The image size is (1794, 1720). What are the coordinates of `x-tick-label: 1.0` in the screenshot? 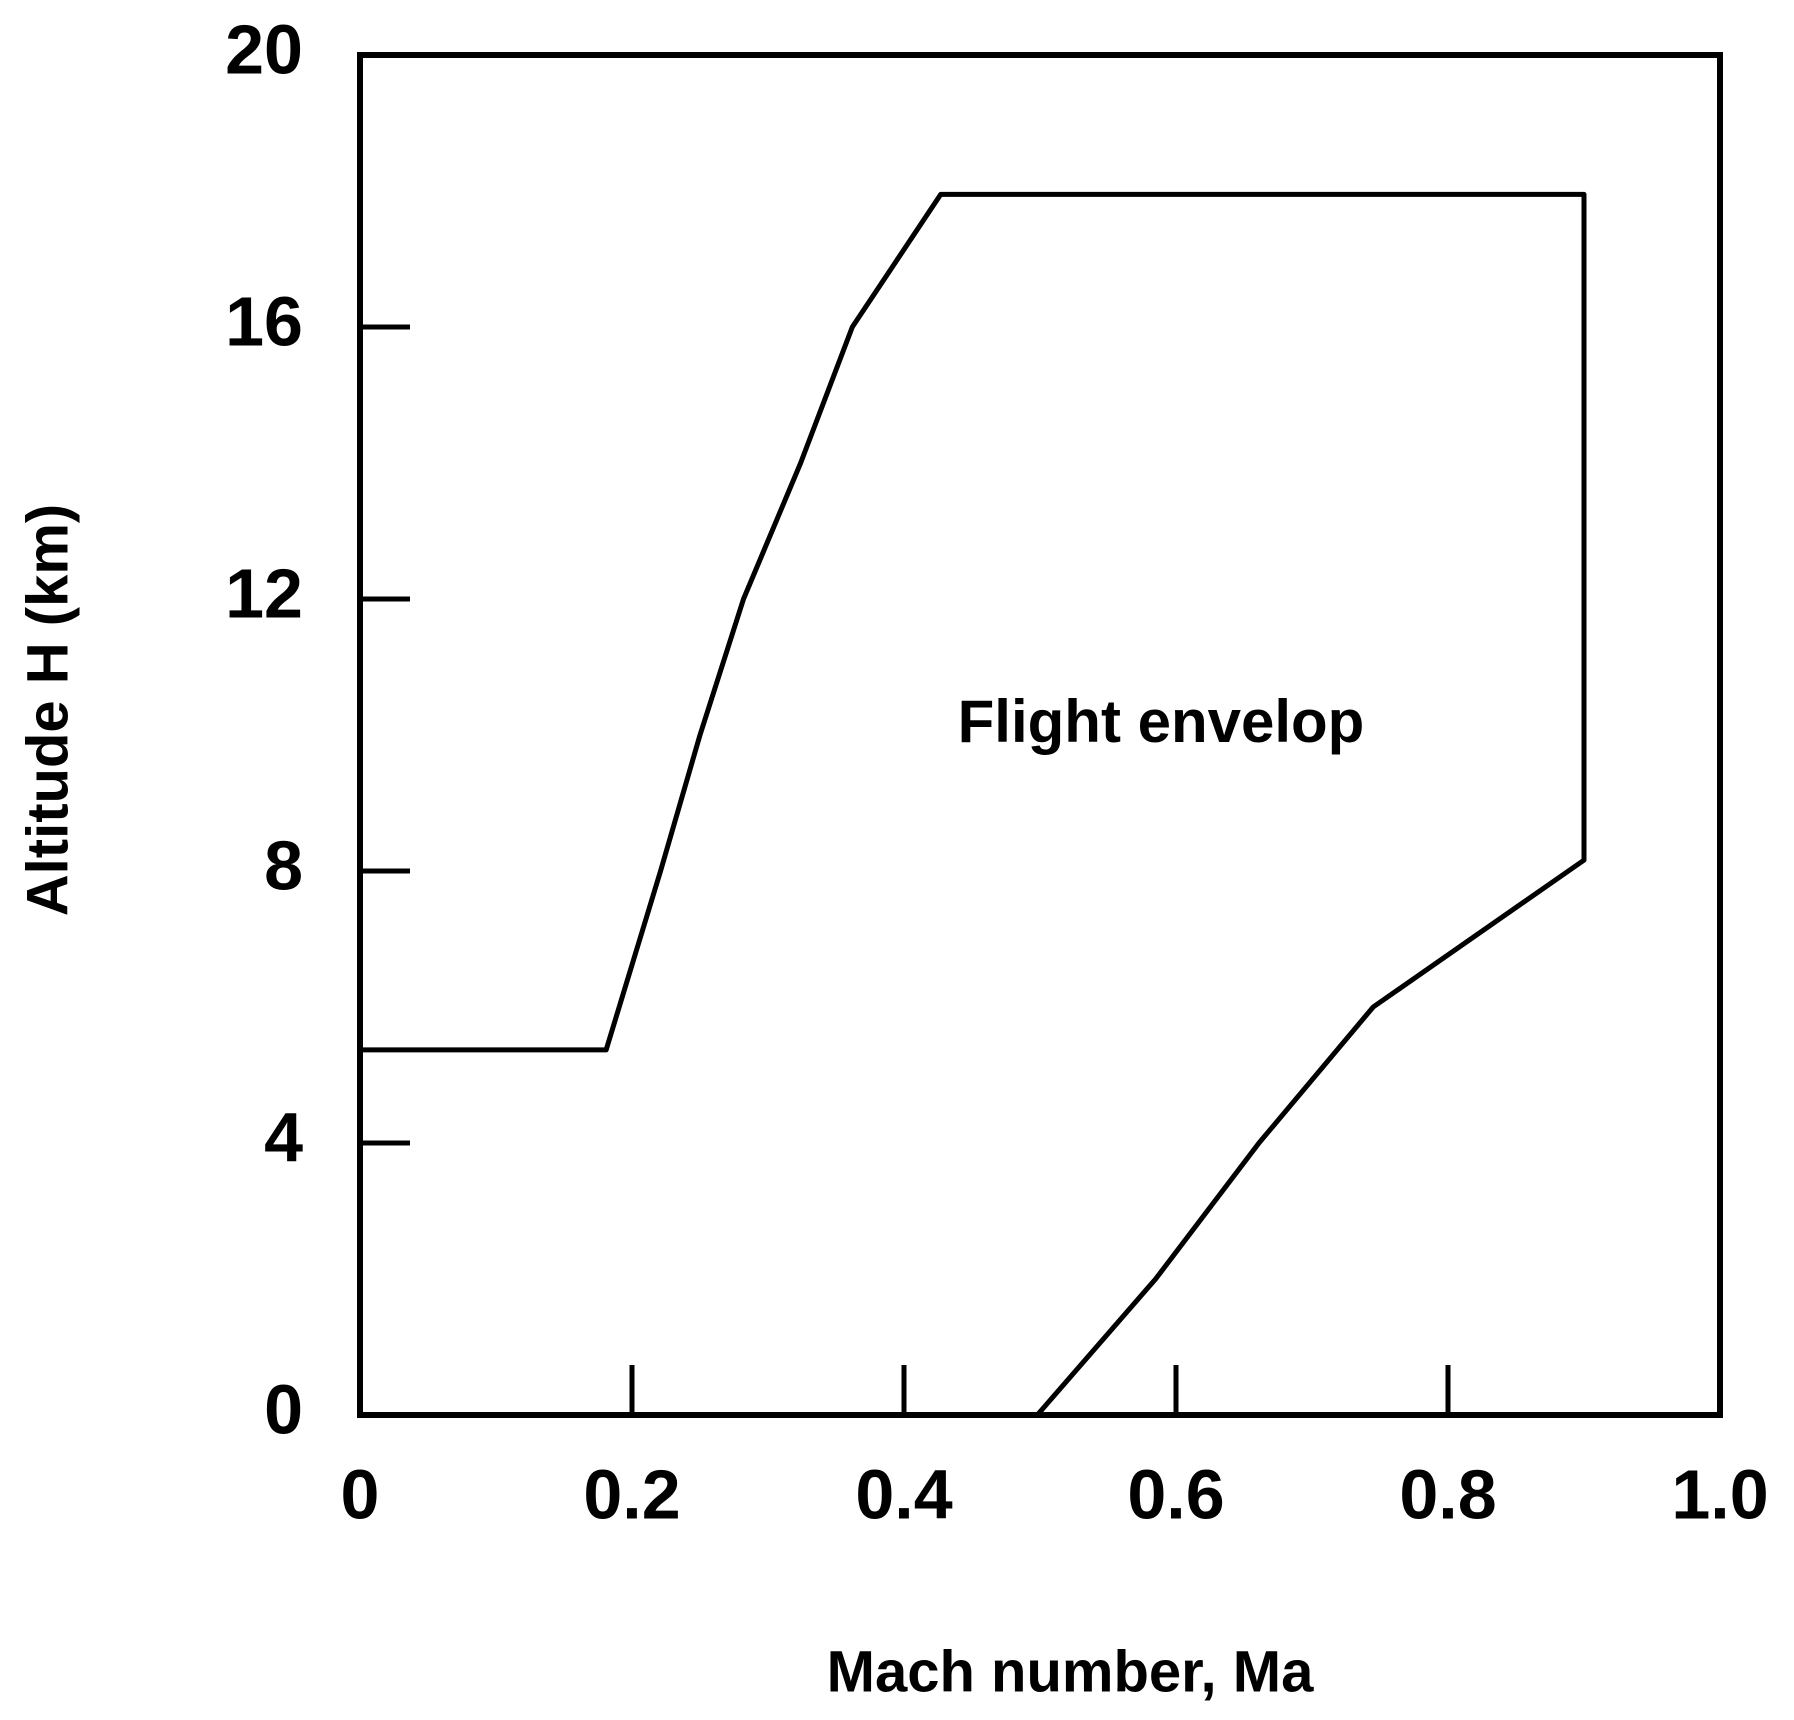 It's located at (1719, 1494).